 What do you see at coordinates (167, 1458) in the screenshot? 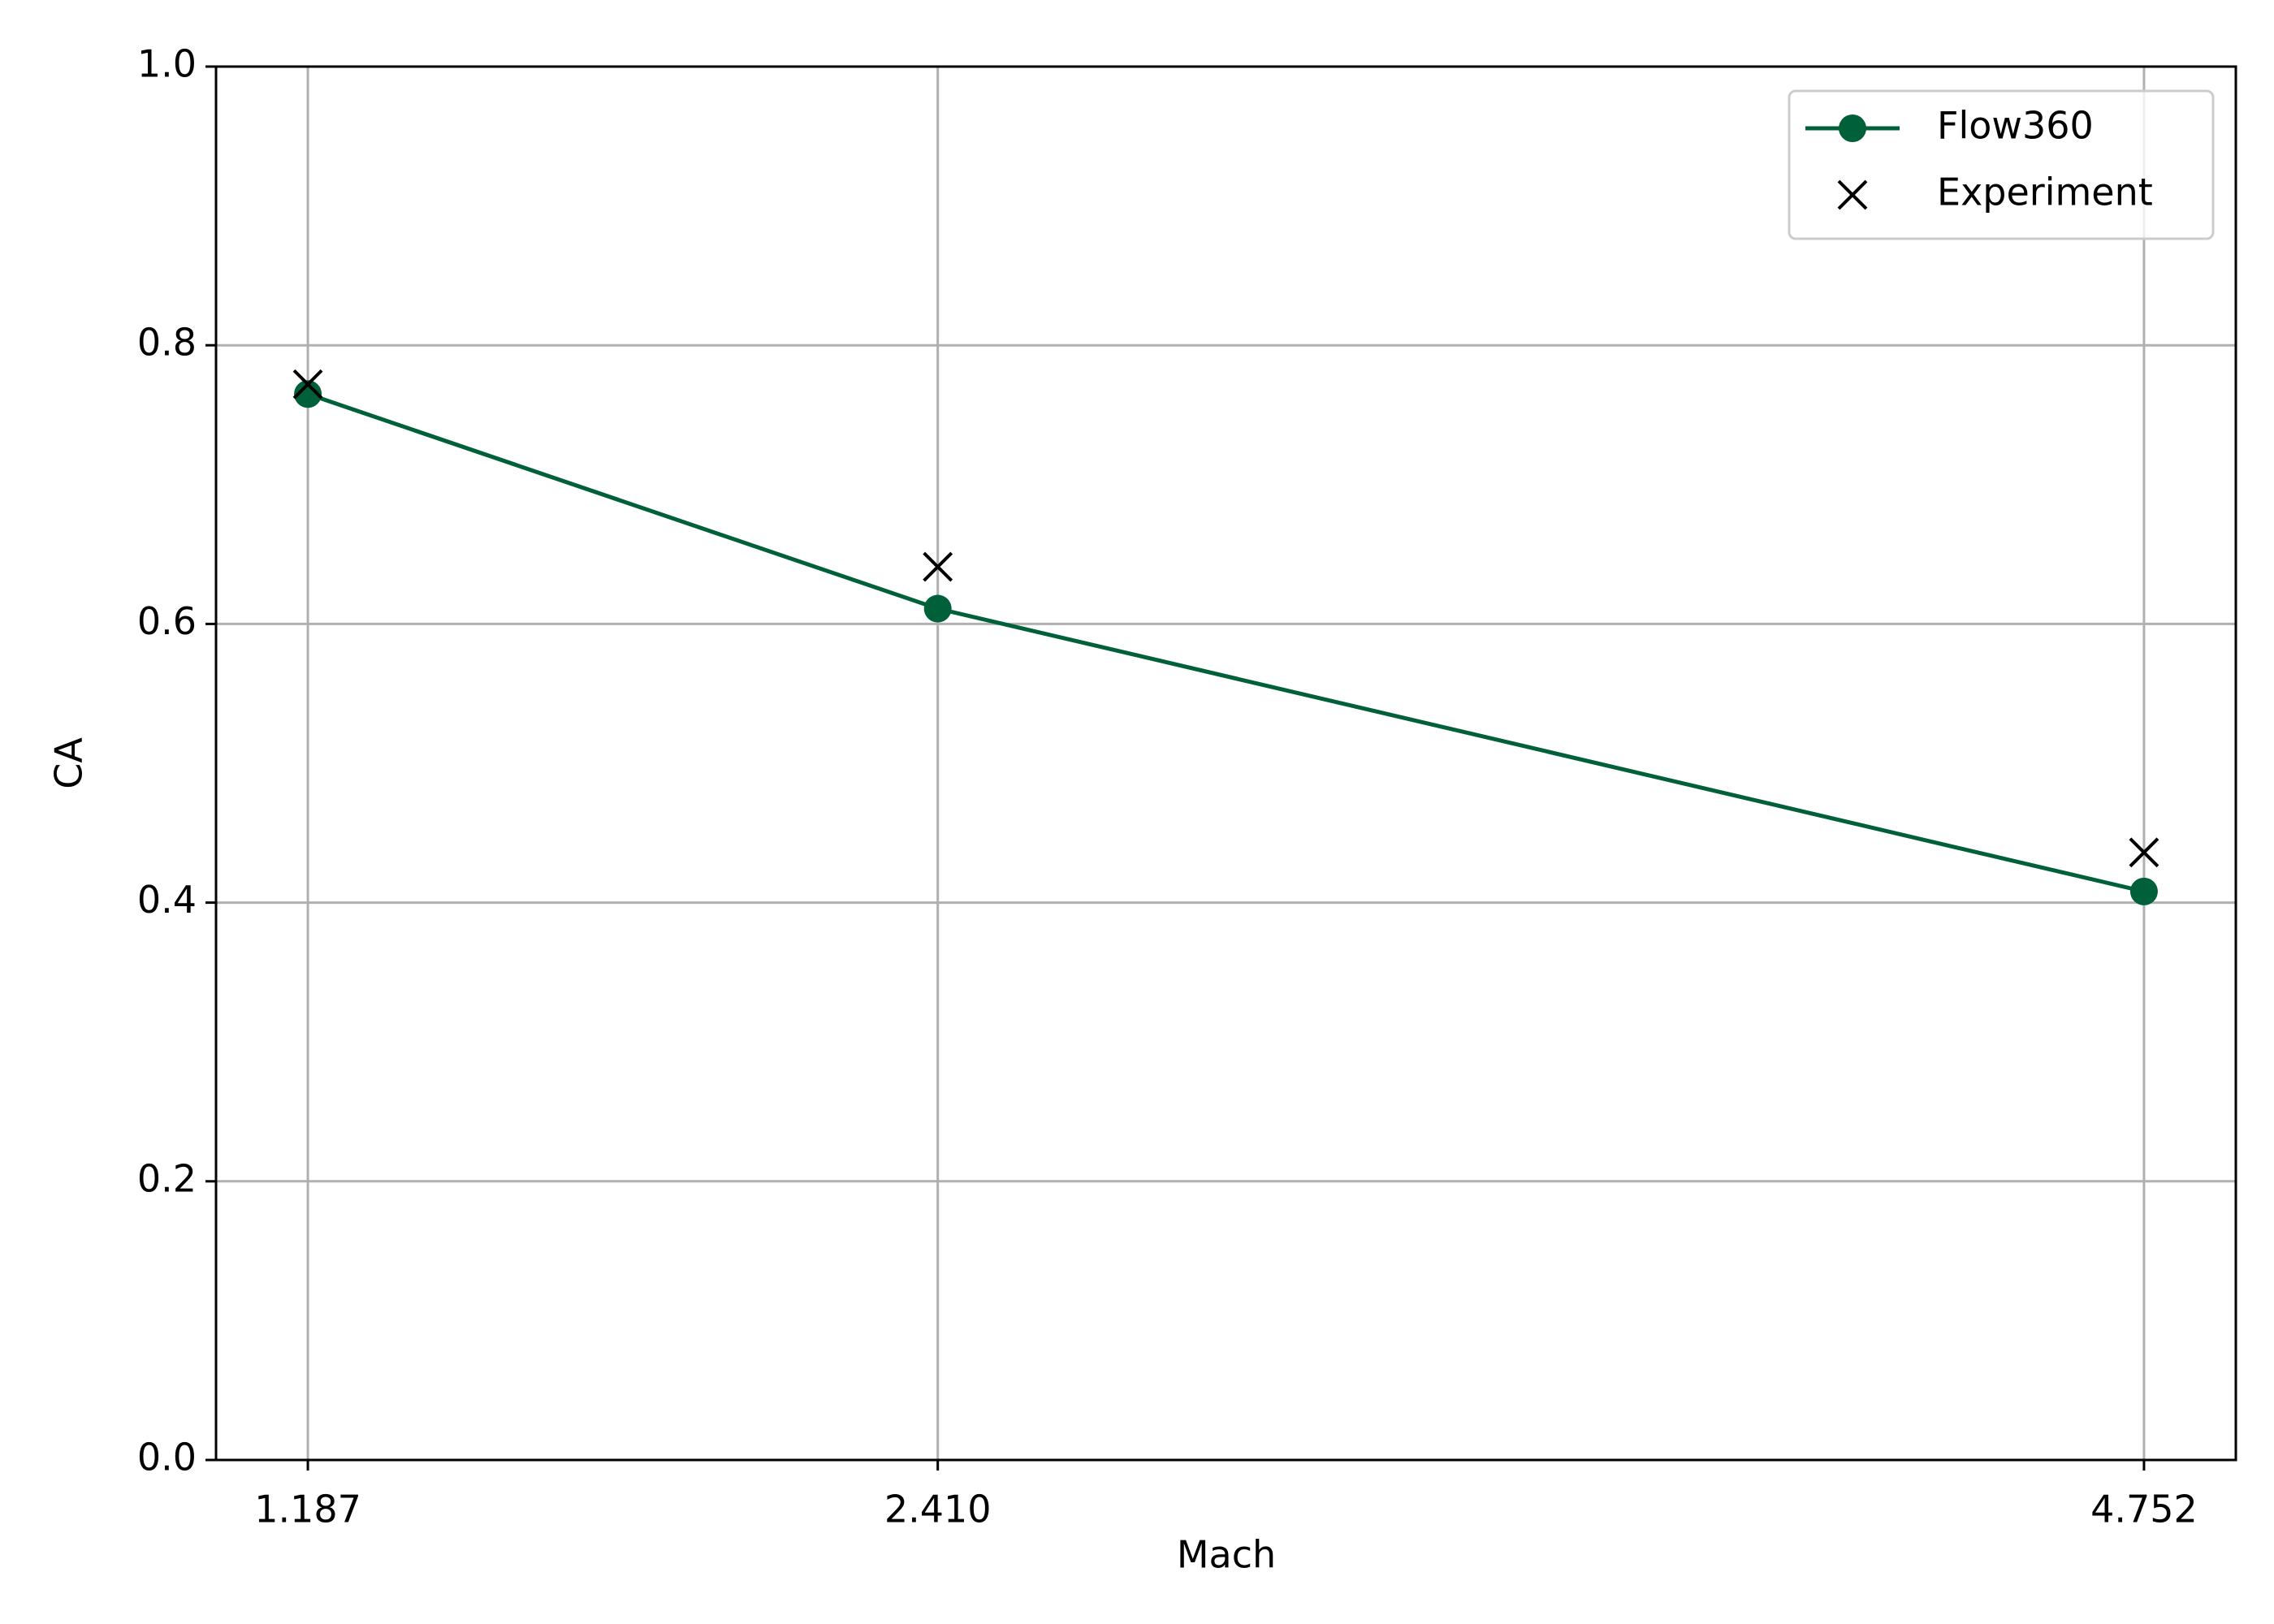
I see `y-tick-label: 0.0` at bounding box center [167, 1458].